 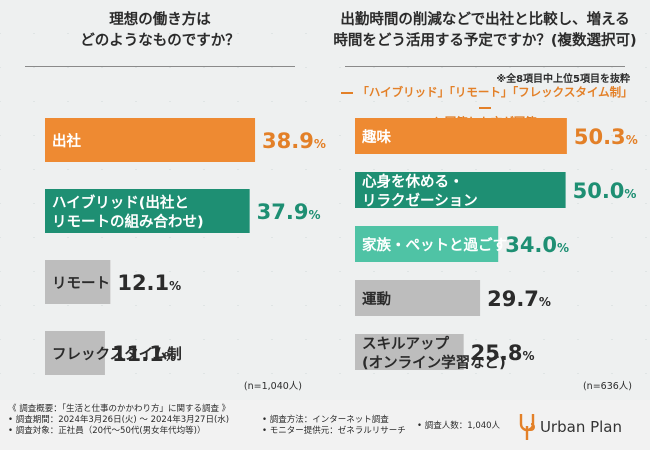 What do you see at coordinates (485, 107) in the screenshot?
I see `subtitle-dash-right` at bounding box center [485, 107].